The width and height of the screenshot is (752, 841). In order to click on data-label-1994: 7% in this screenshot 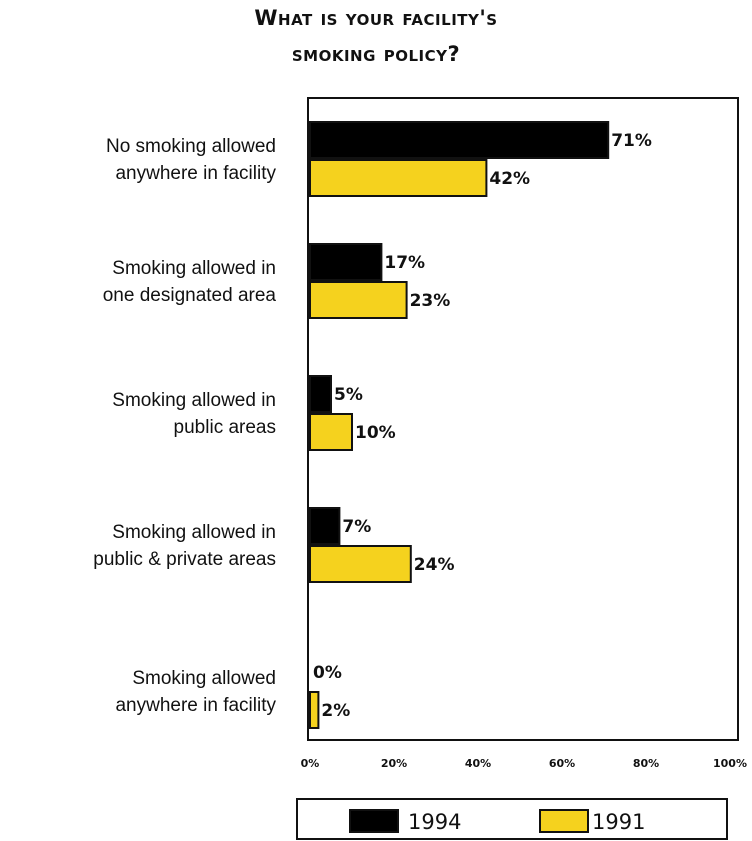, I will do `click(356, 527)`.